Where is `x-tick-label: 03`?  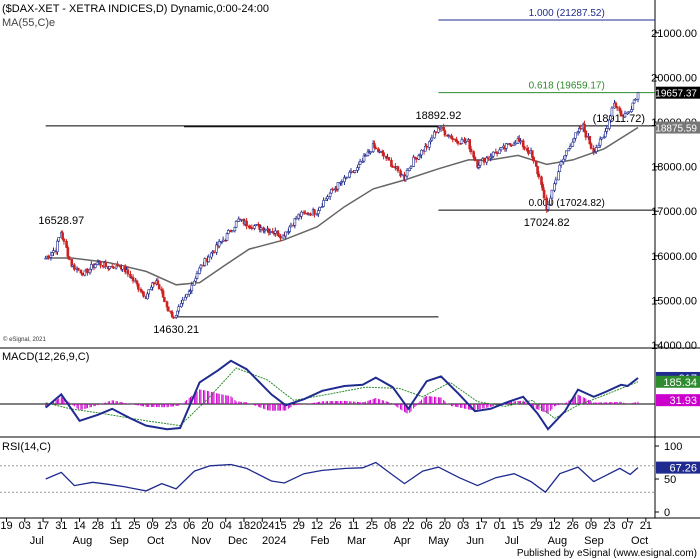 x-tick-label: 03 is located at coordinates (463, 526).